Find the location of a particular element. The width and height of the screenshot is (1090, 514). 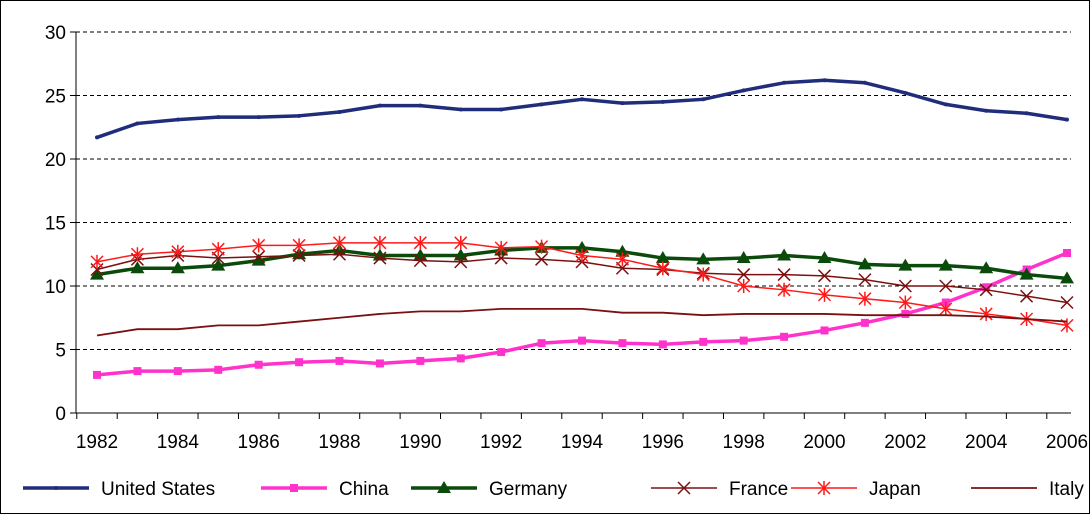

y-tick-label: 20 is located at coordinates (55, 160).